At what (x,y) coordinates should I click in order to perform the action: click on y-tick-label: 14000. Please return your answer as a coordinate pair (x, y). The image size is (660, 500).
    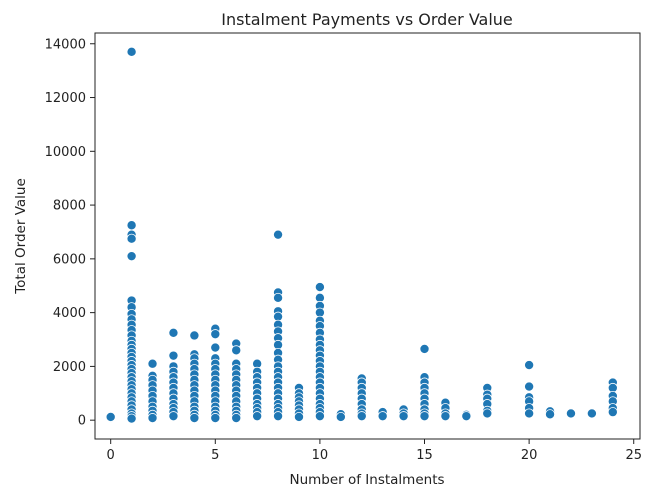
    Looking at the image, I should click on (65, 44).